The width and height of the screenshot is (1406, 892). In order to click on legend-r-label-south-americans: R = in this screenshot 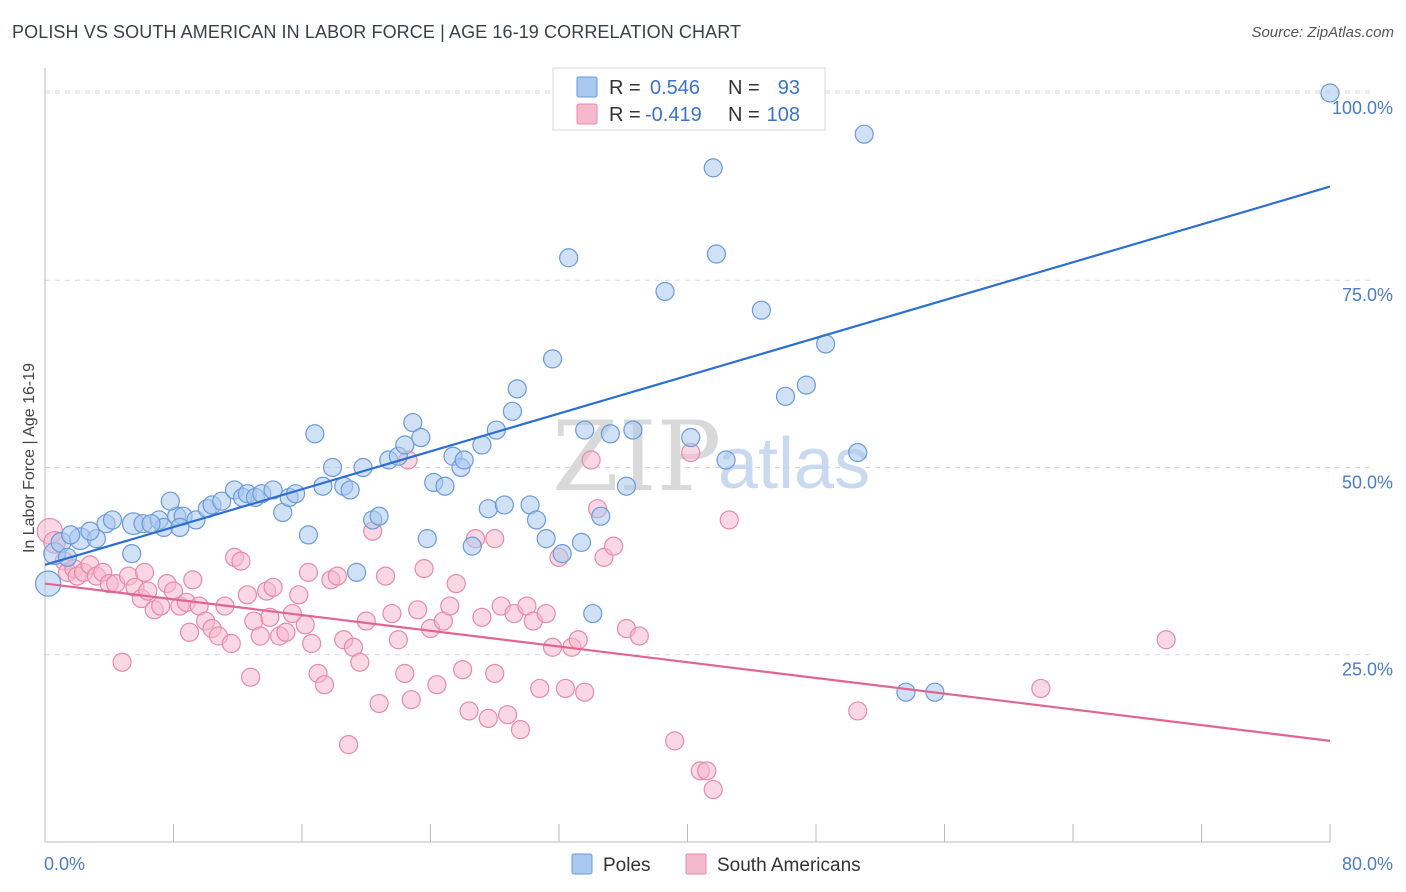, I will do `click(625, 115)`.